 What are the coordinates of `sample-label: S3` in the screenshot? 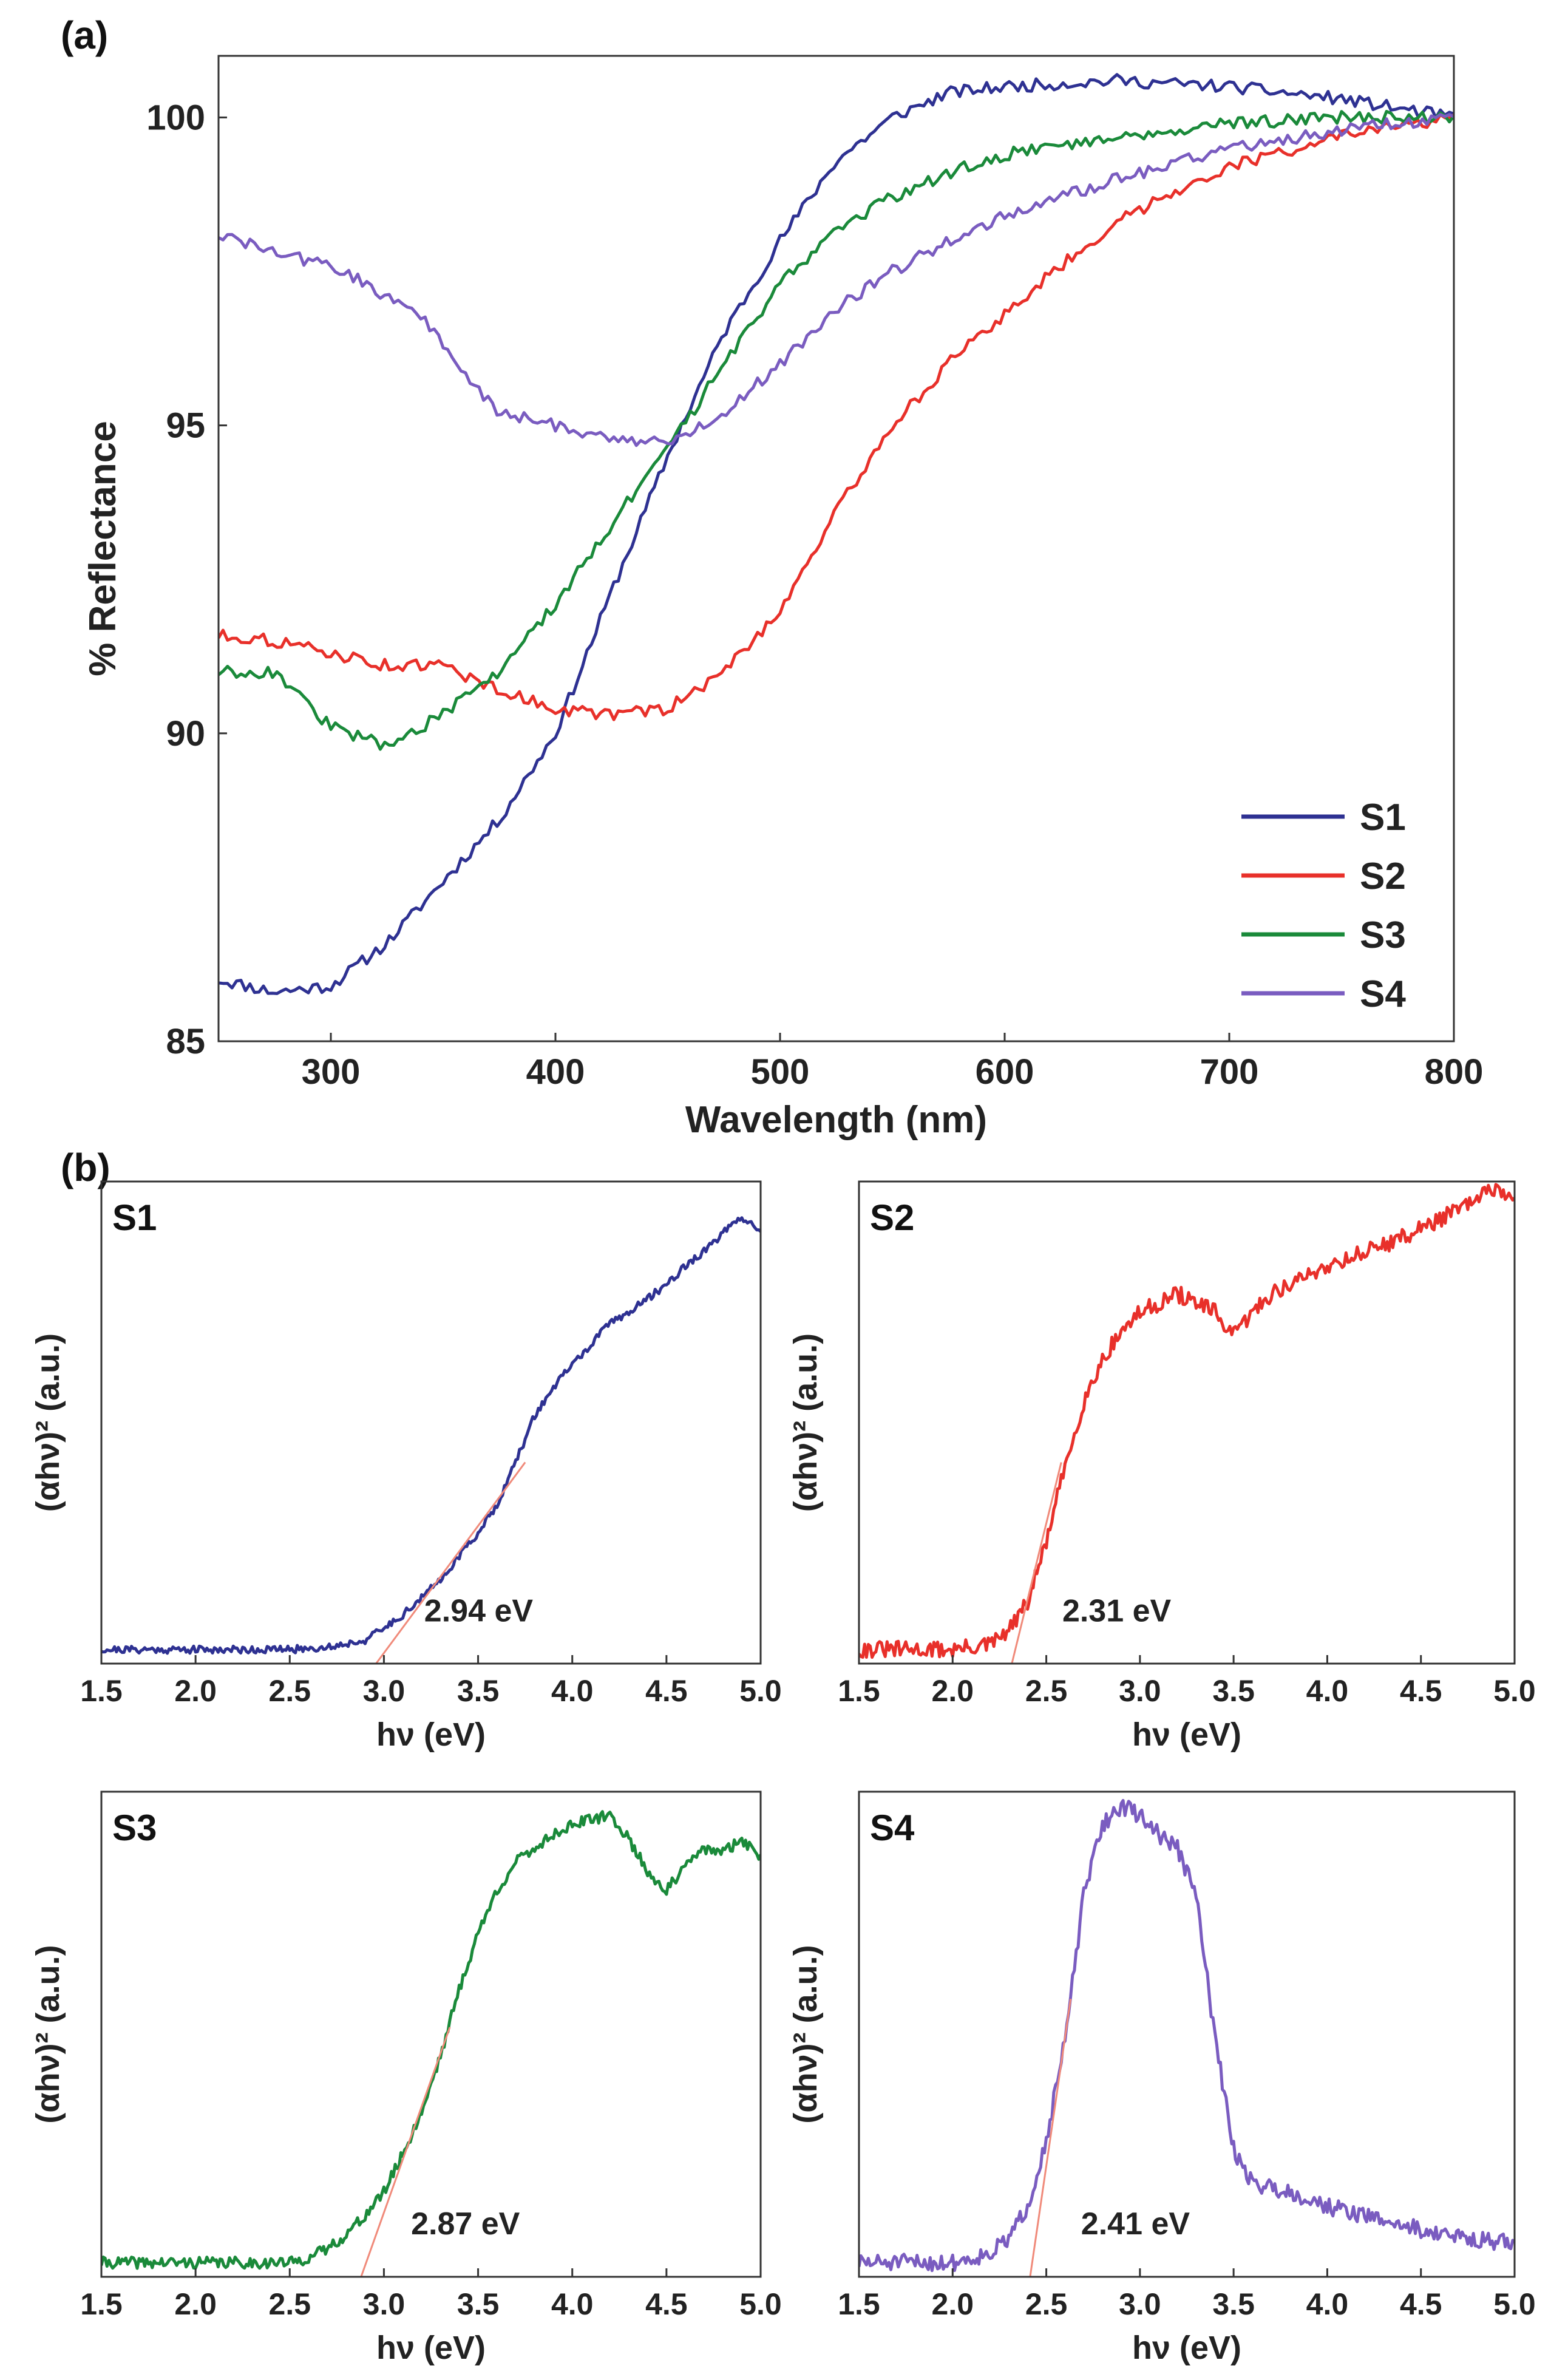 It's located at (134, 1828).